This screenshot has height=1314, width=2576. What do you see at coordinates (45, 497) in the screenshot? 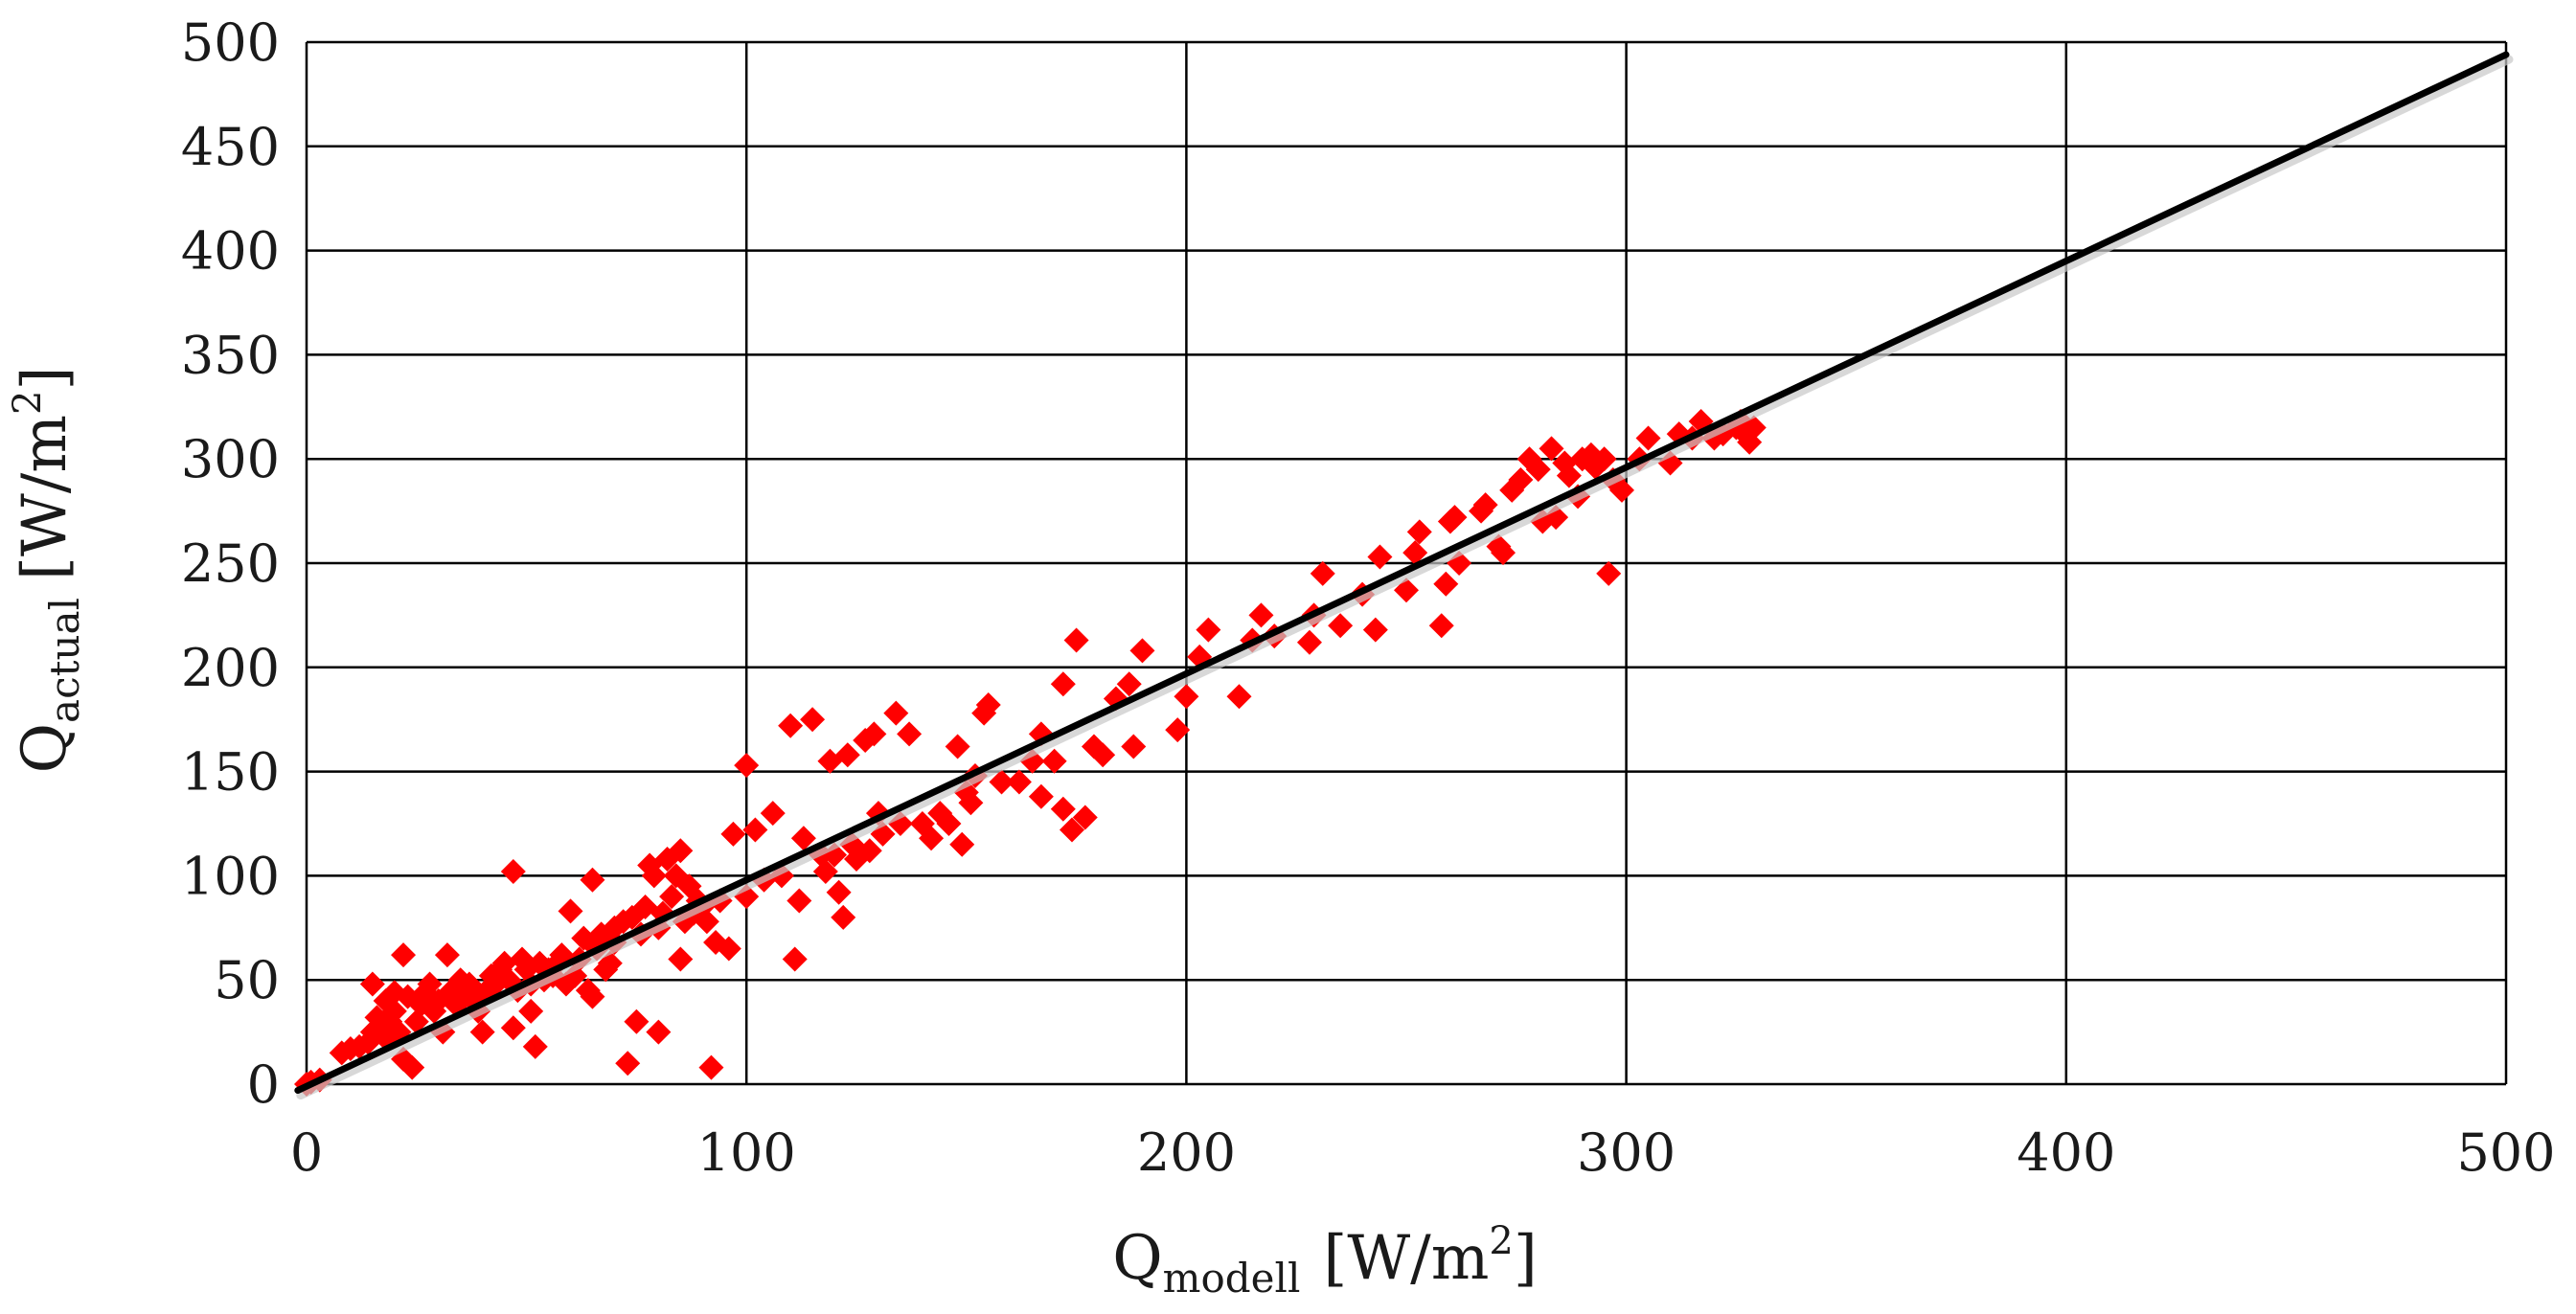
I see `y-axis-title-unit: [W/m` at bounding box center [45, 497].